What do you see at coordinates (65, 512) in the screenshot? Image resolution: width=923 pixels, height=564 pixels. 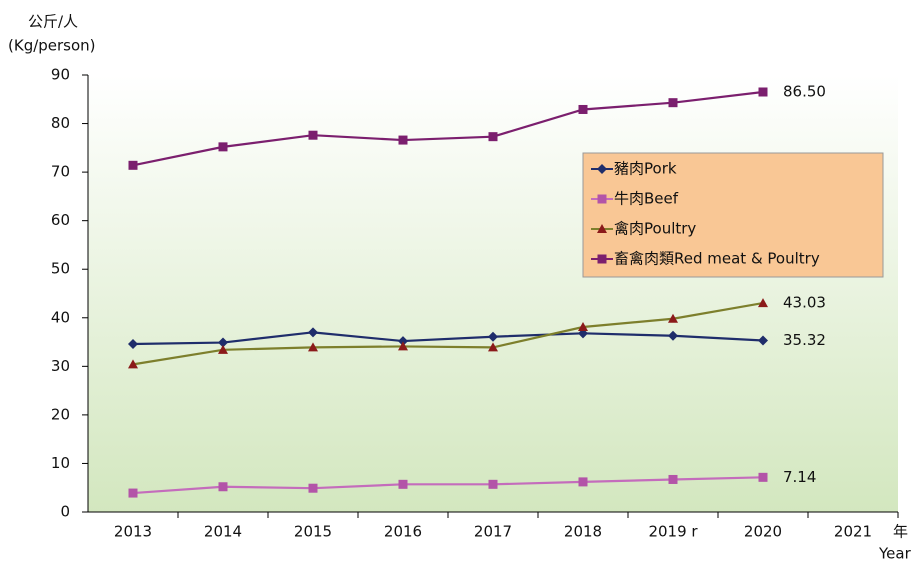 I see `y-tick-label: 0` at bounding box center [65, 512].